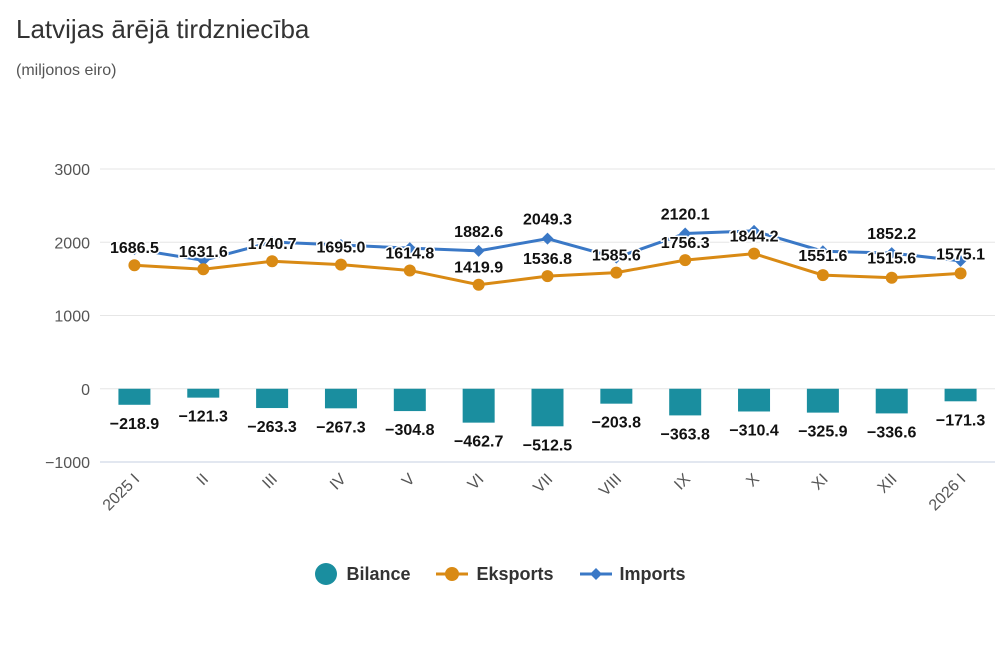 The image size is (1000, 667). Describe the element at coordinates (891, 234) in the screenshot. I see `data-label-imports: 1852.2` at that location.